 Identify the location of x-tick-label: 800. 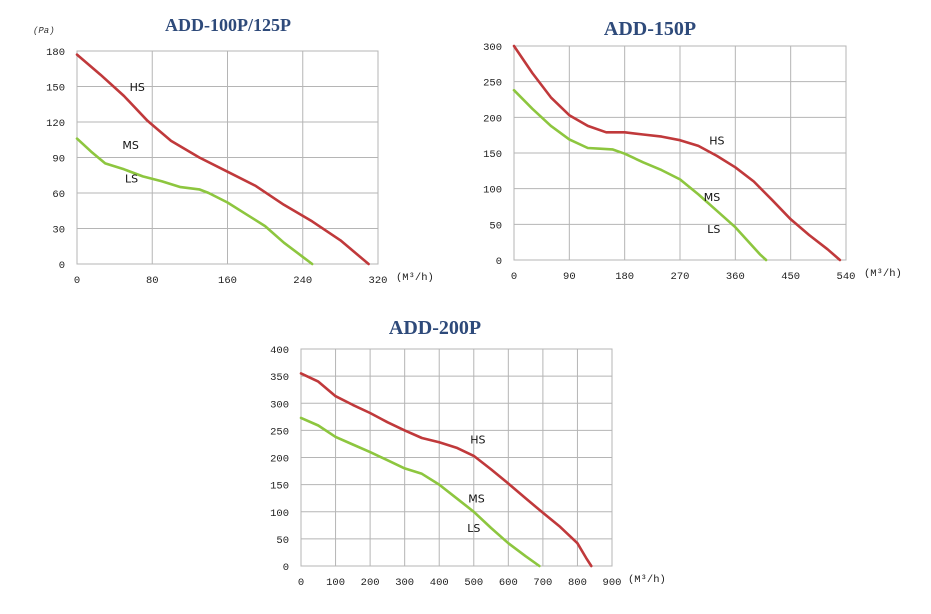
(577, 583).